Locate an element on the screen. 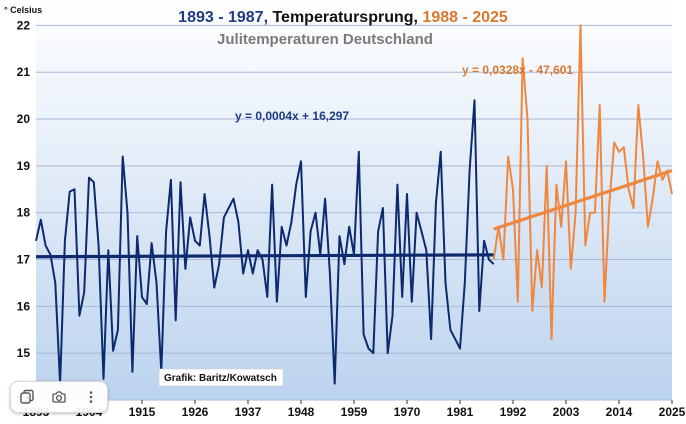  y-tick-label: 21 is located at coordinates (24, 72).